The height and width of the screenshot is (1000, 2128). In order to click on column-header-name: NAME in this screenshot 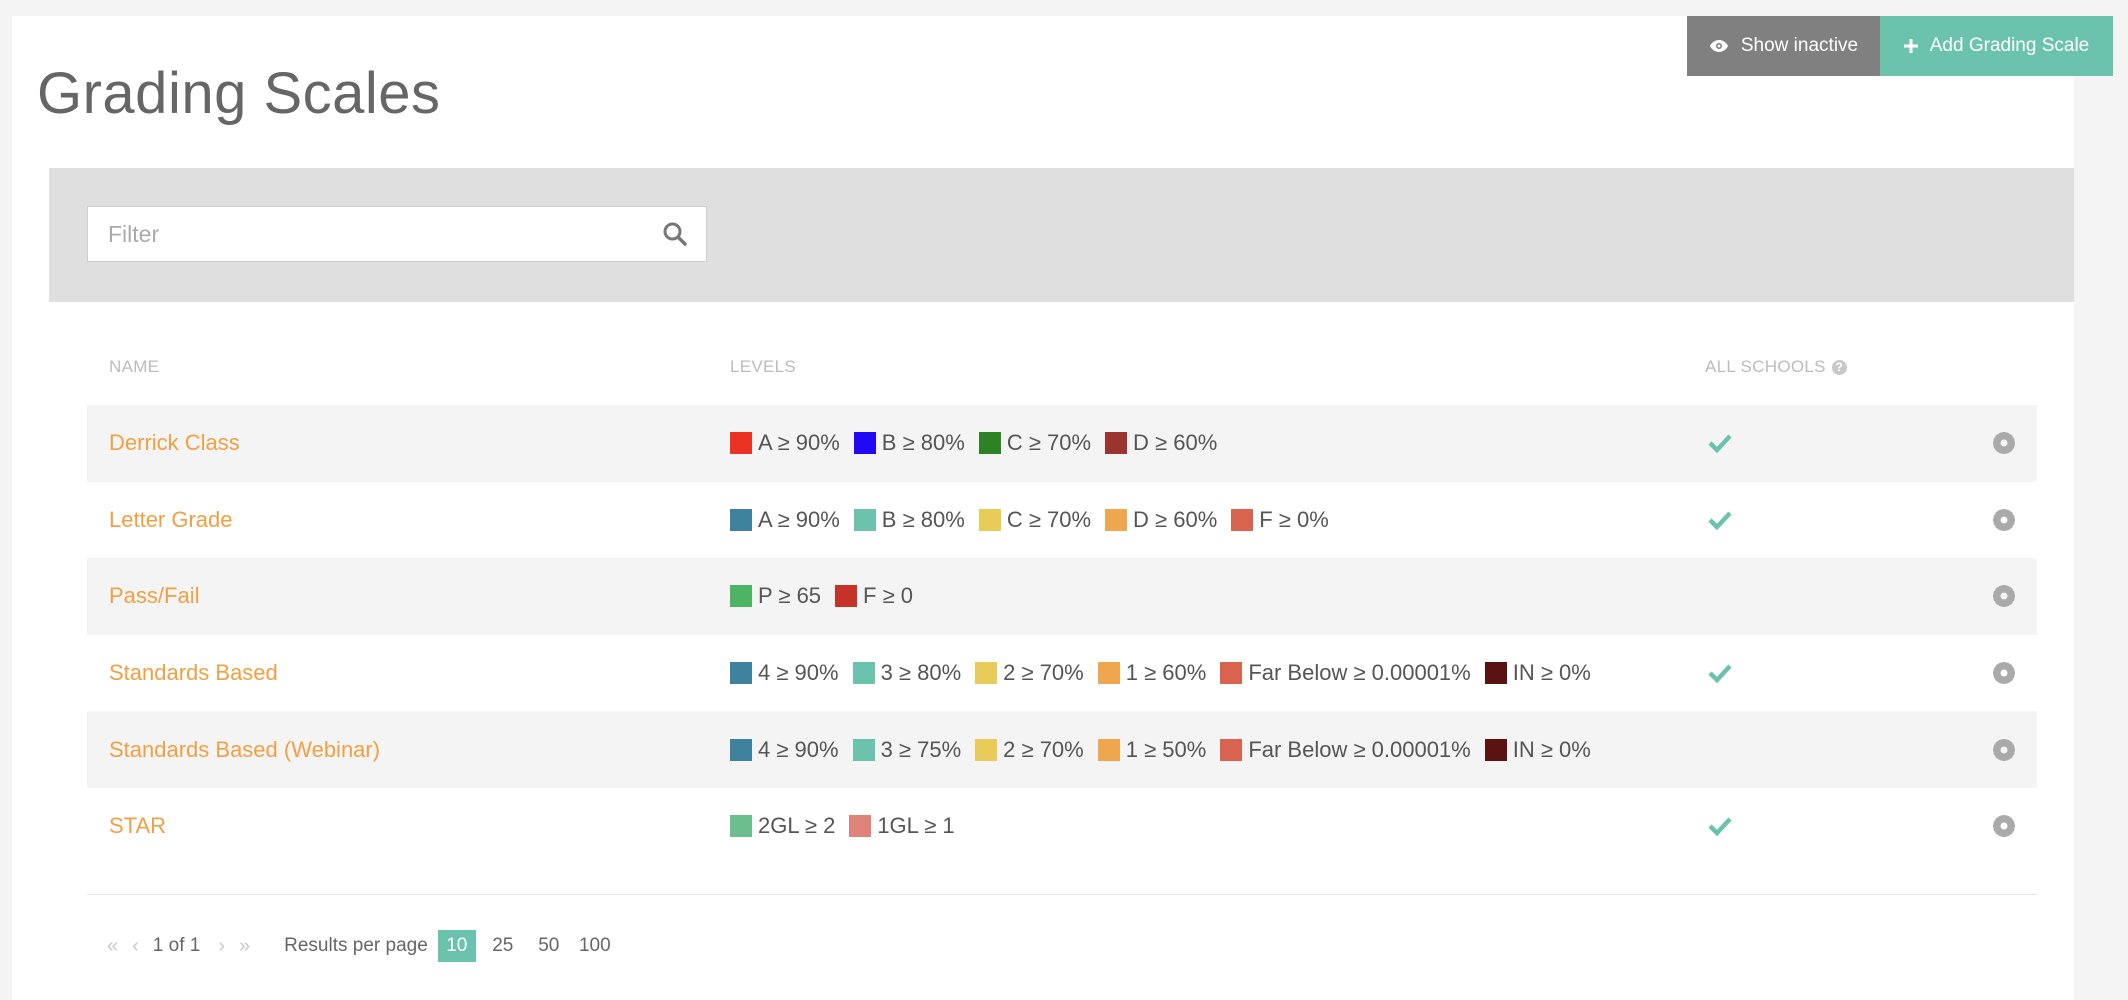, I will do `click(134, 366)`.